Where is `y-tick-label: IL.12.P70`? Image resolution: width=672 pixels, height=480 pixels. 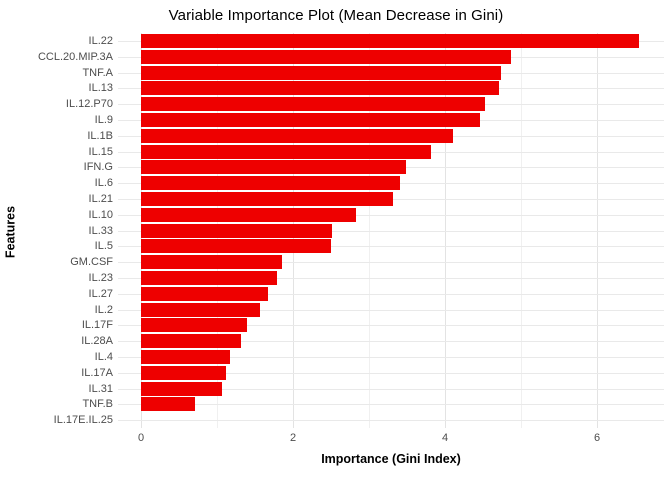 y-tick-label: IL.12.P70 is located at coordinates (89, 104).